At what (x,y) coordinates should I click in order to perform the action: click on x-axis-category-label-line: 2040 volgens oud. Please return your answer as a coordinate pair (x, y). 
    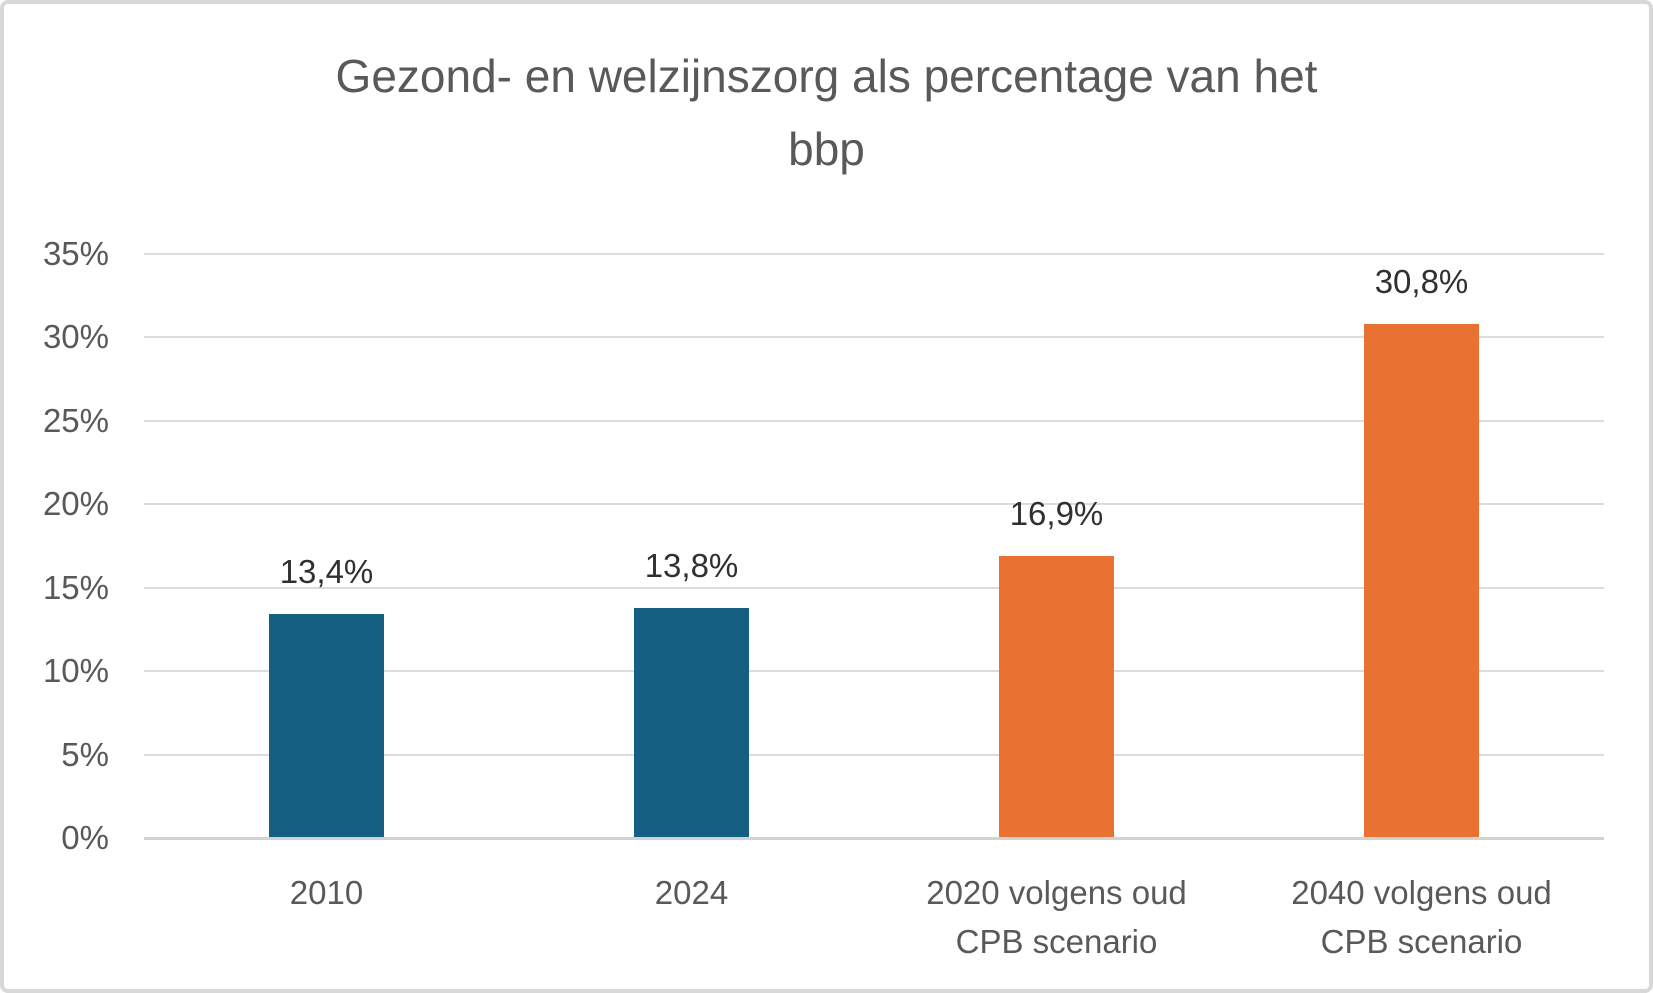
    Looking at the image, I should click on (1421, 892).